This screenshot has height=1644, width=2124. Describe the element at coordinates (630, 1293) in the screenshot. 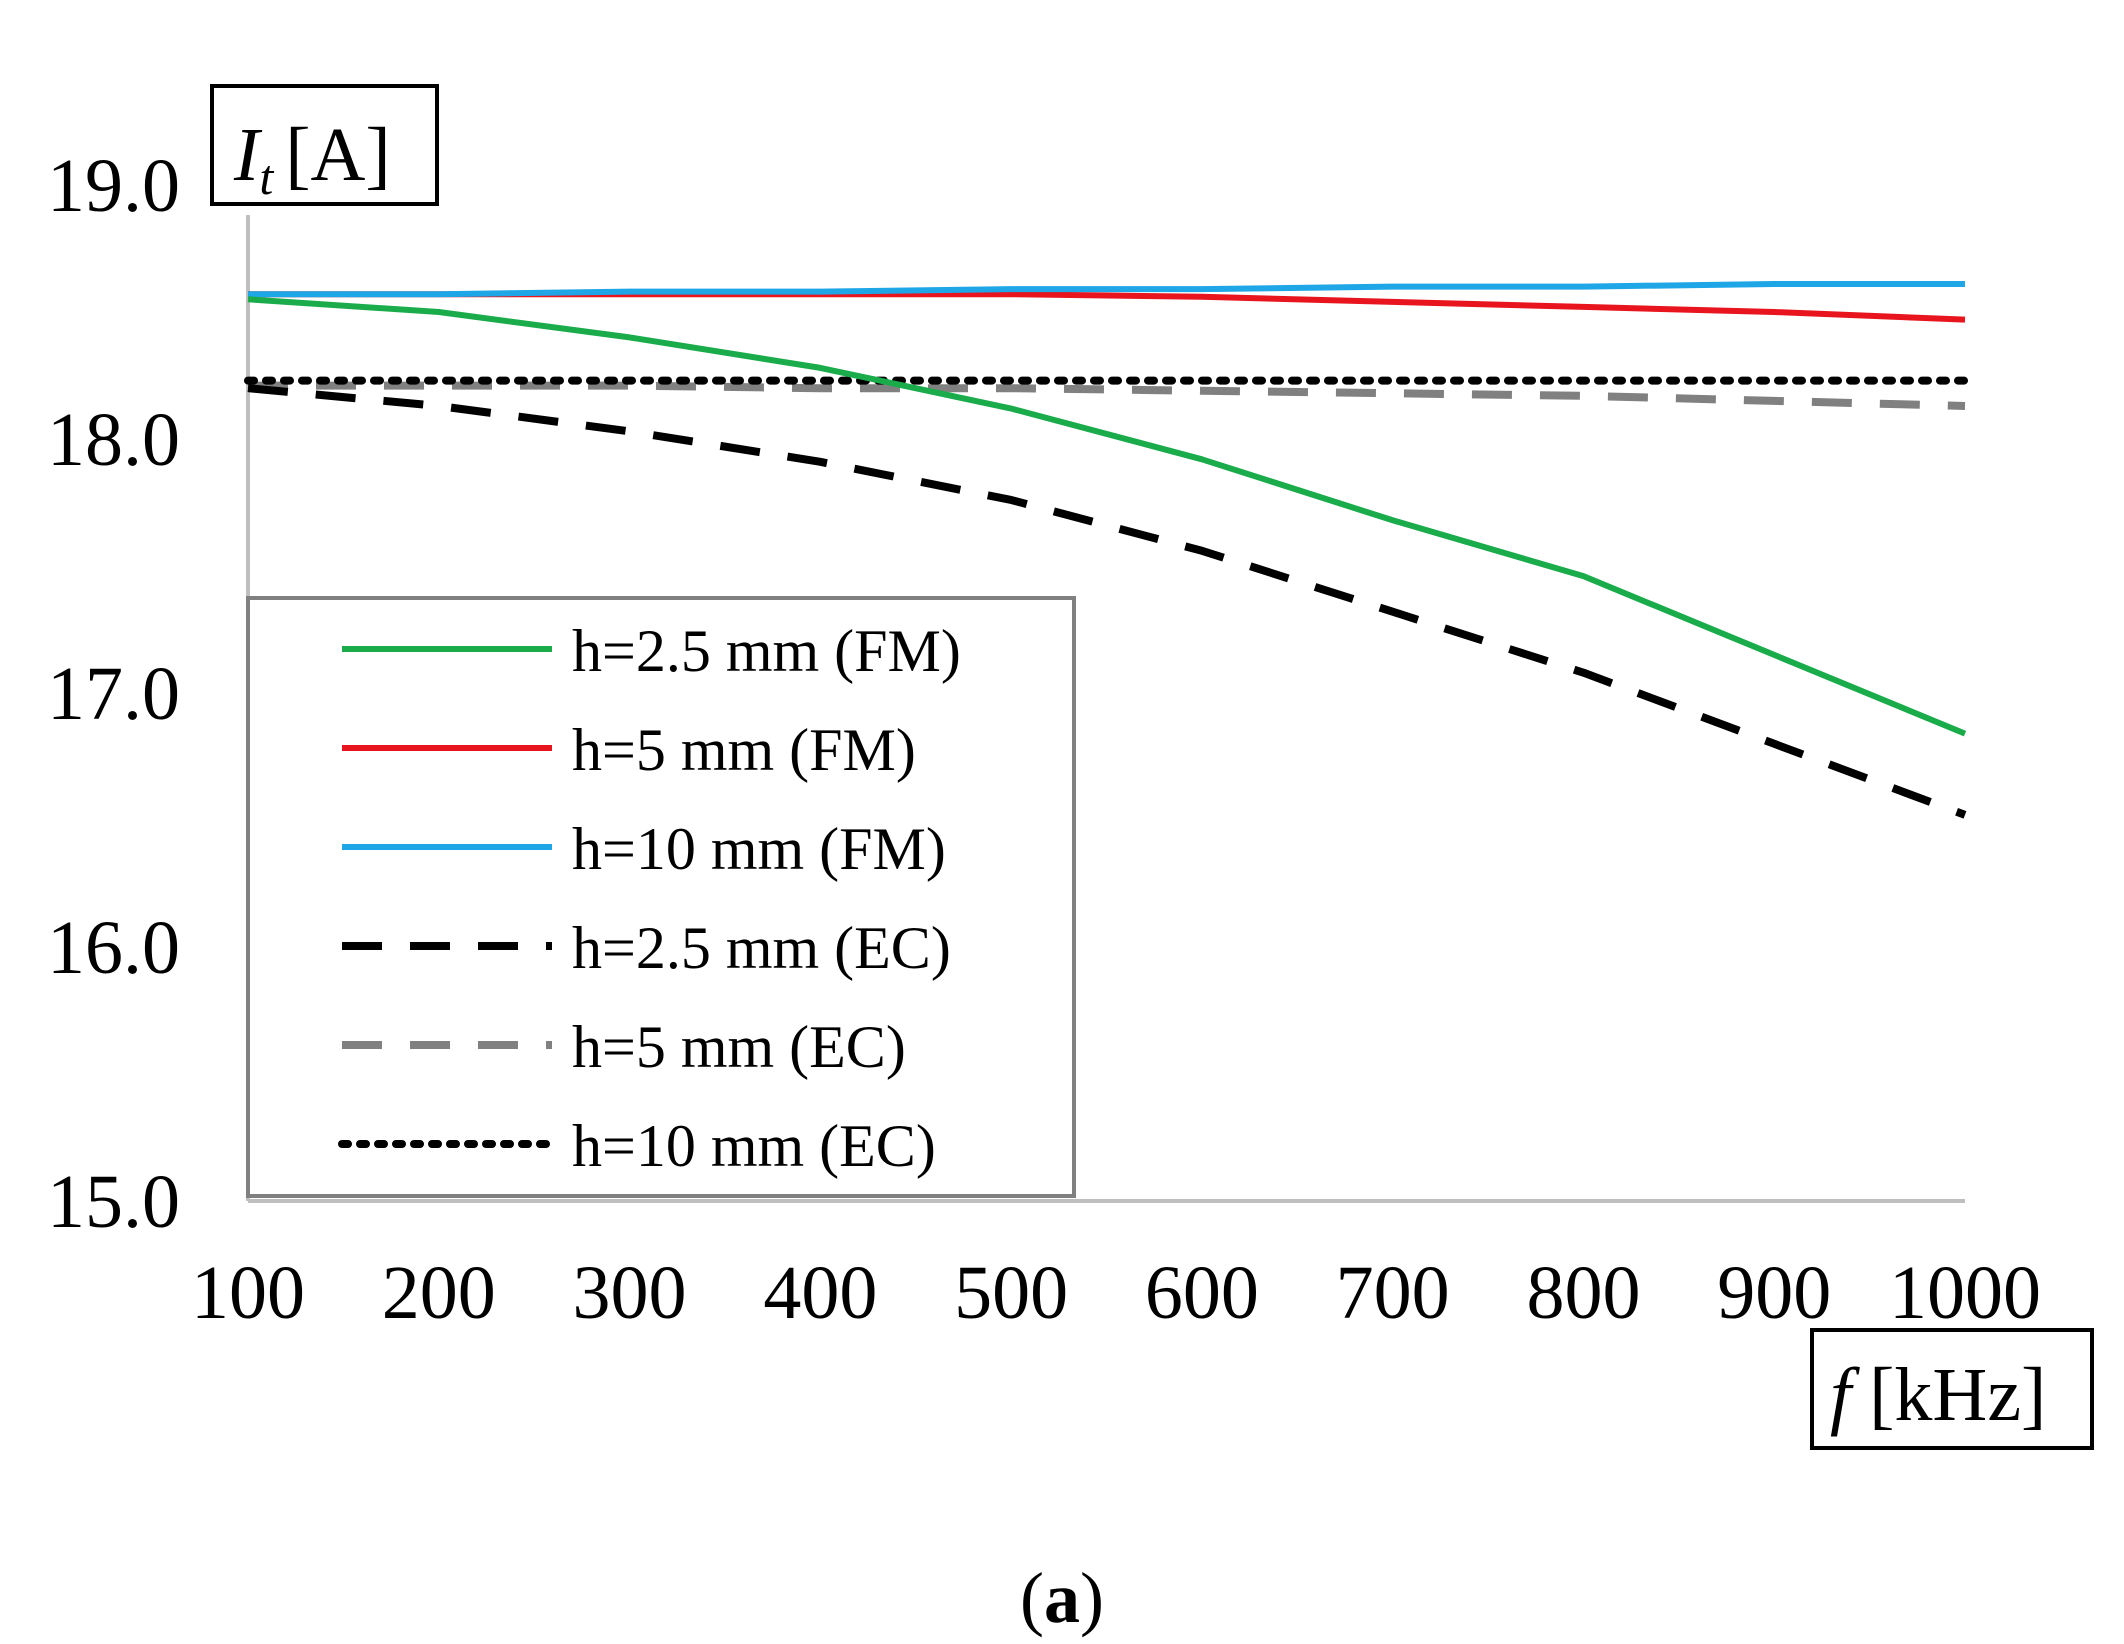

I see `x-tick-label: 300` at that location.